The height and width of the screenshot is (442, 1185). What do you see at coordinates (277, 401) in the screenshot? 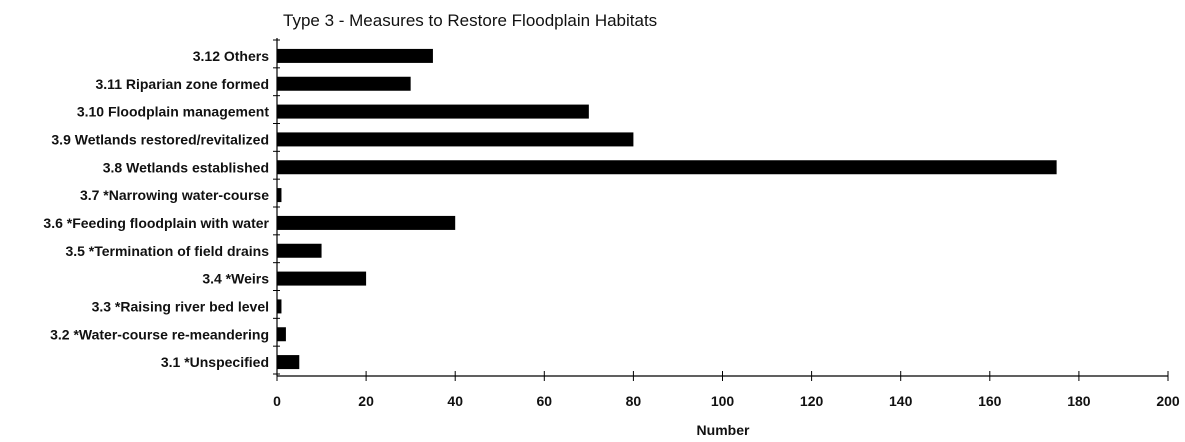
I see `x-tick-label: 0` at bounding box center [277, 401].